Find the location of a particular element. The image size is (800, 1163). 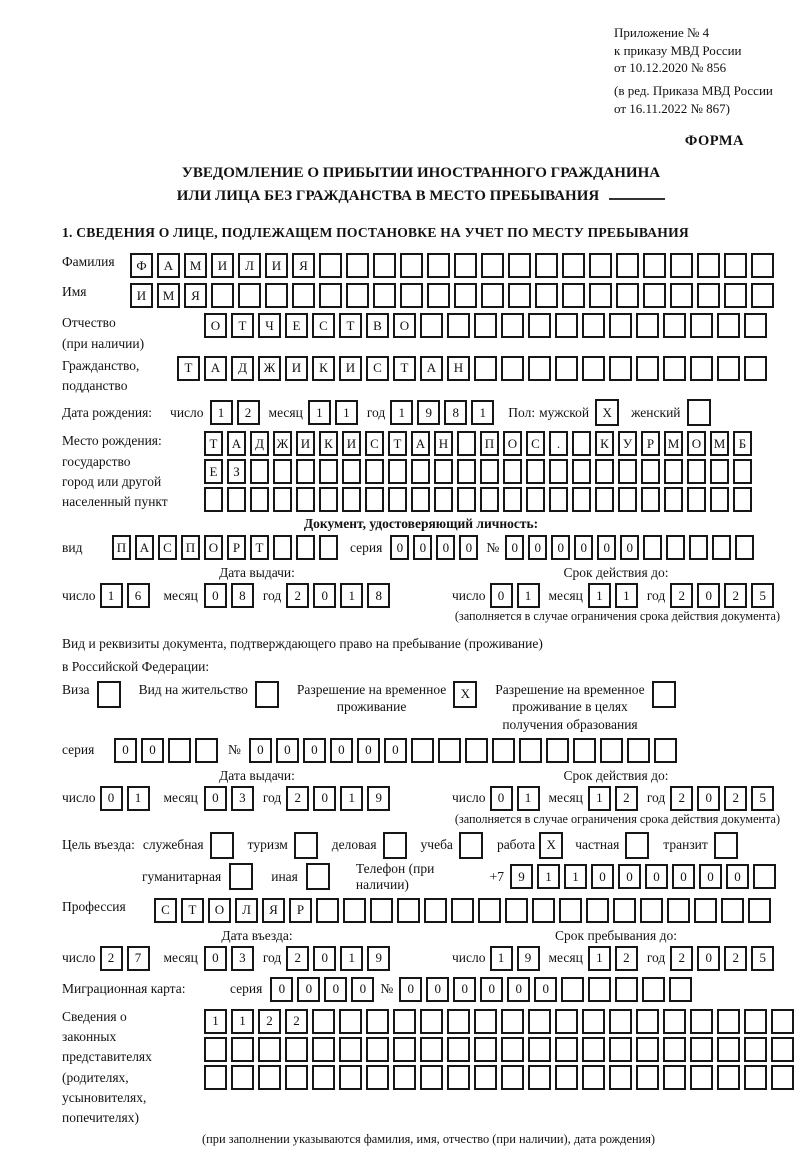

char-cell: . is located at coordinates (558, 444).